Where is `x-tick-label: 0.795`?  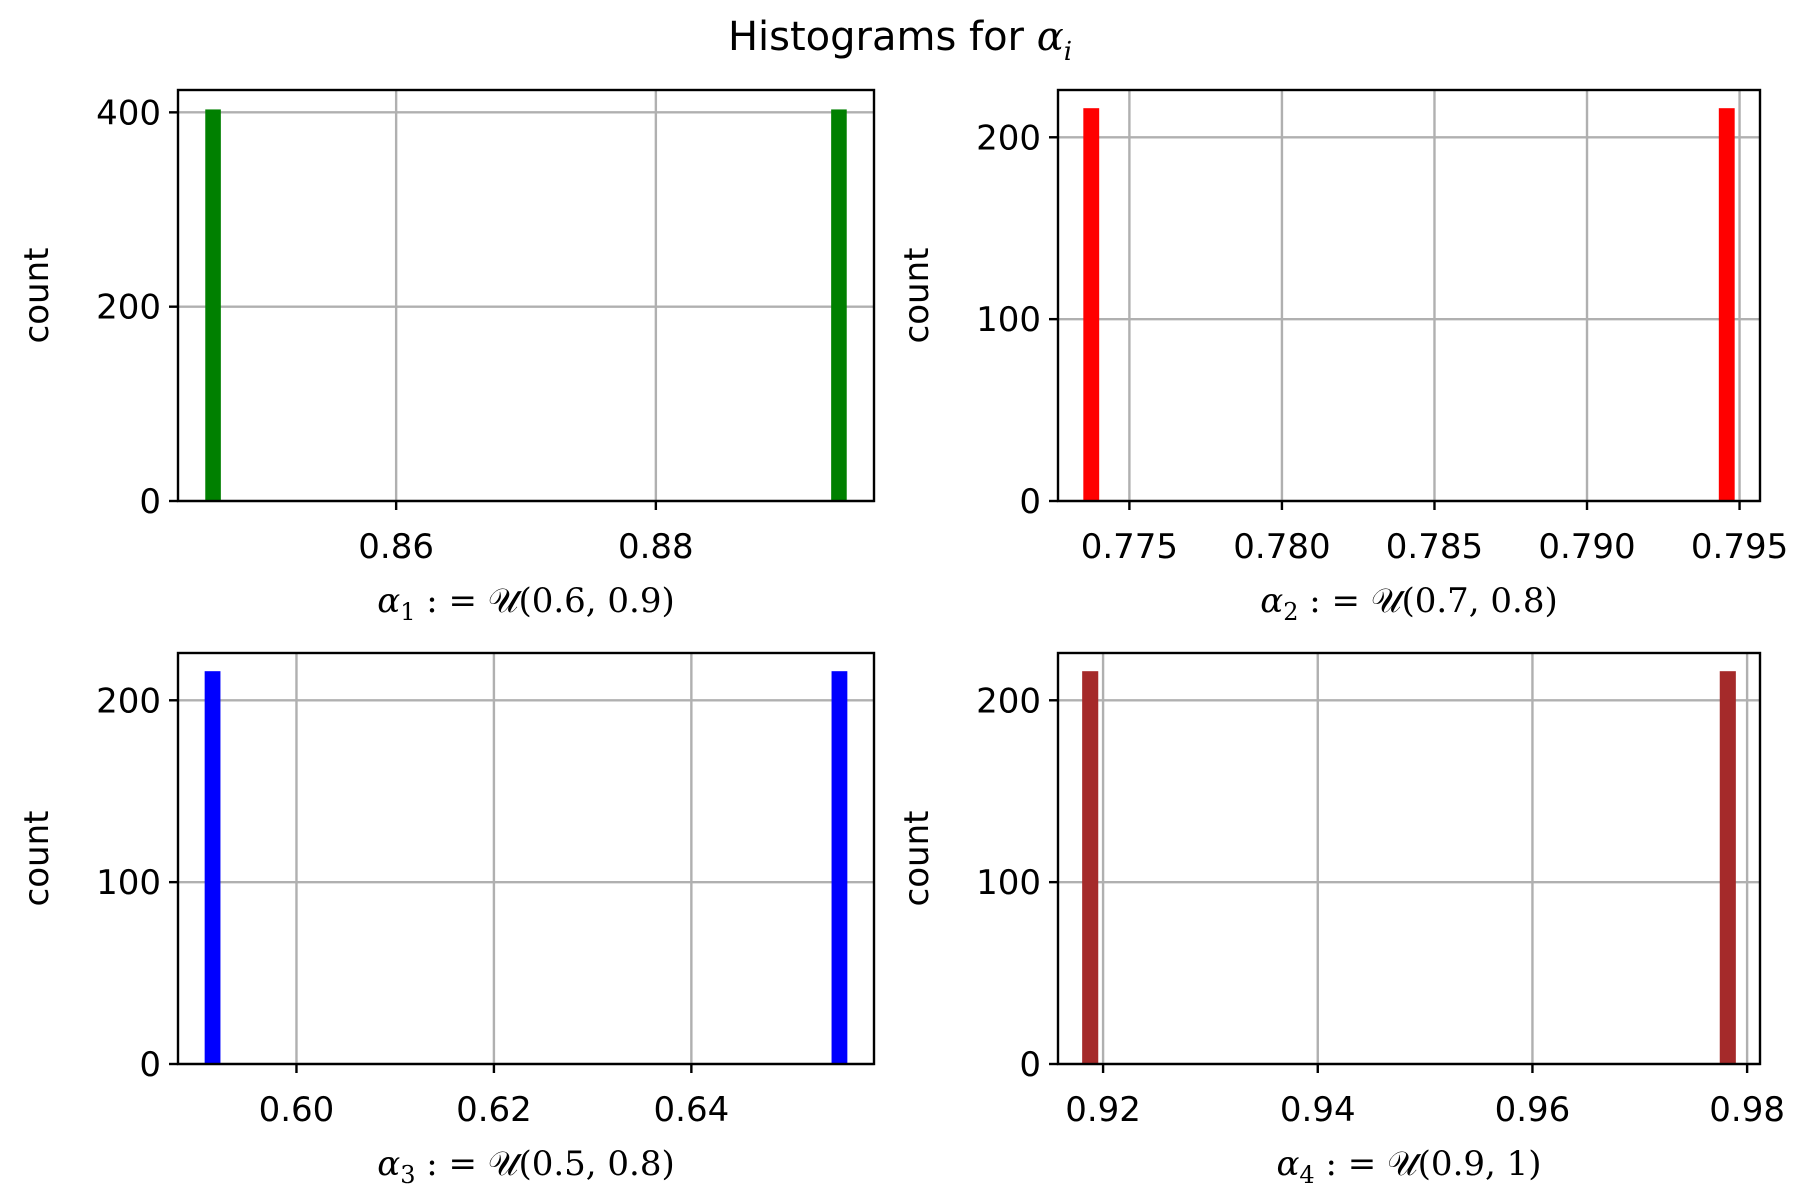 x-tick-label: 0.795 is located at coordinates (1739, 547).